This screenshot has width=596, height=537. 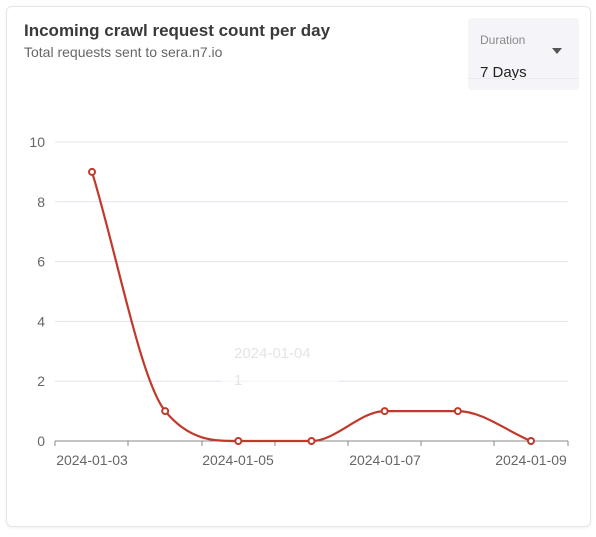 I want to click on x-tick-label: 2024-01-09, so click(x=531, y=460).